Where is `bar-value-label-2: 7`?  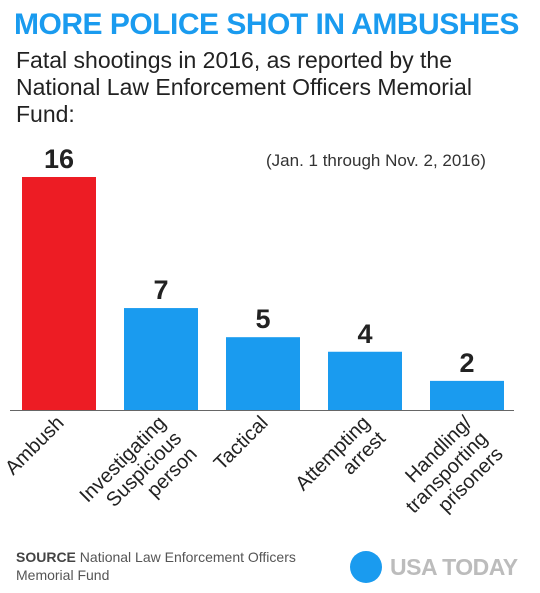 bar-value-label-2: 7 is located at coordinates (160, 290).